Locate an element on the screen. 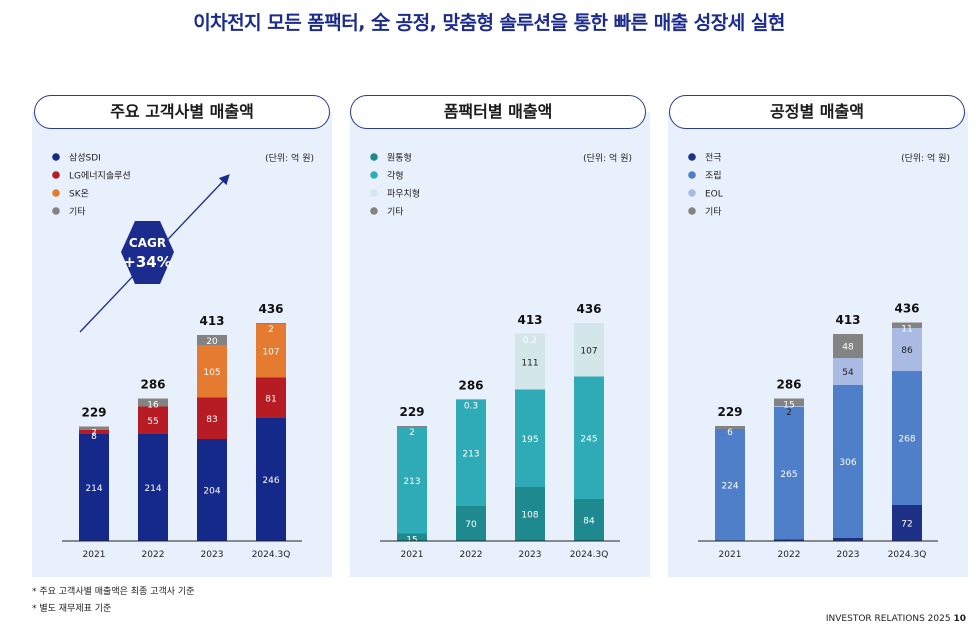  data-label: 48 is located at coordinates (848, 348).